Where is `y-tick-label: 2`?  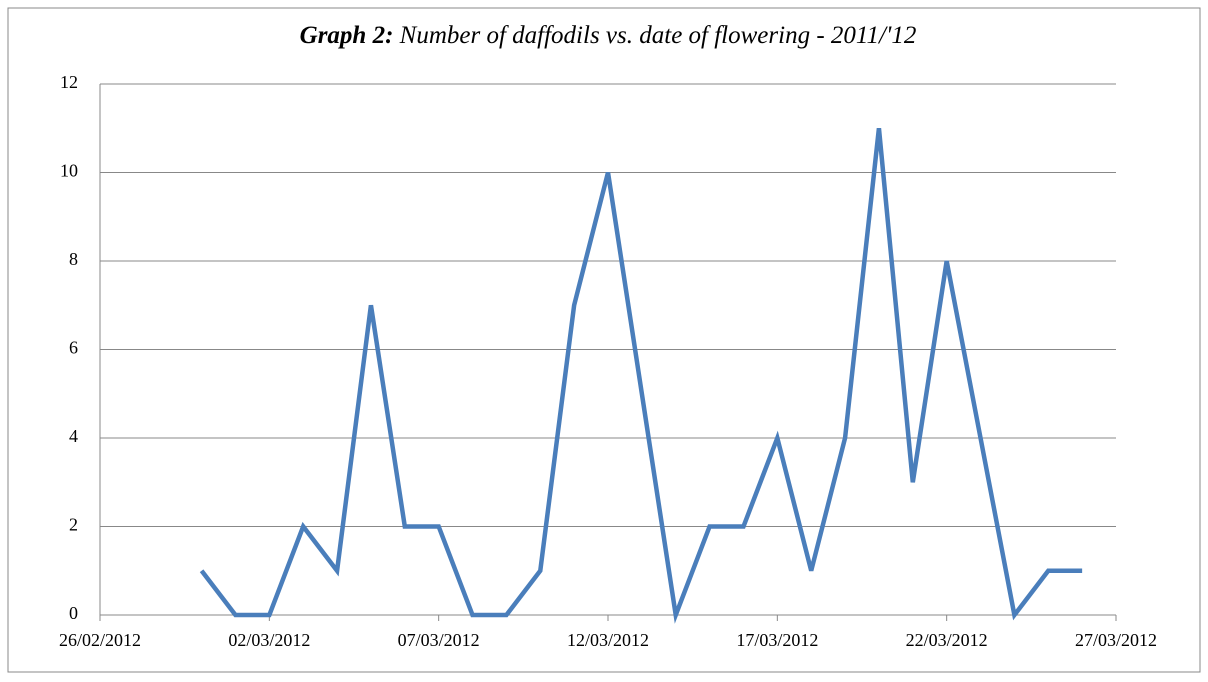
y-tick-label: 2 is located at coordinates (73, 525).